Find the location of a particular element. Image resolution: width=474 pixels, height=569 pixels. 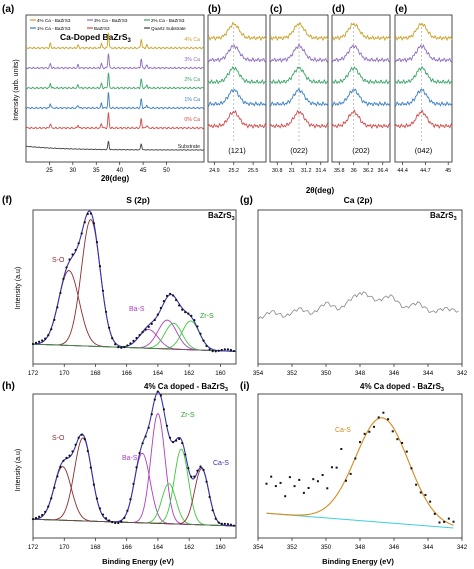

panel-c-xtick-label: 31.4 is located at coordinates (321, 171).